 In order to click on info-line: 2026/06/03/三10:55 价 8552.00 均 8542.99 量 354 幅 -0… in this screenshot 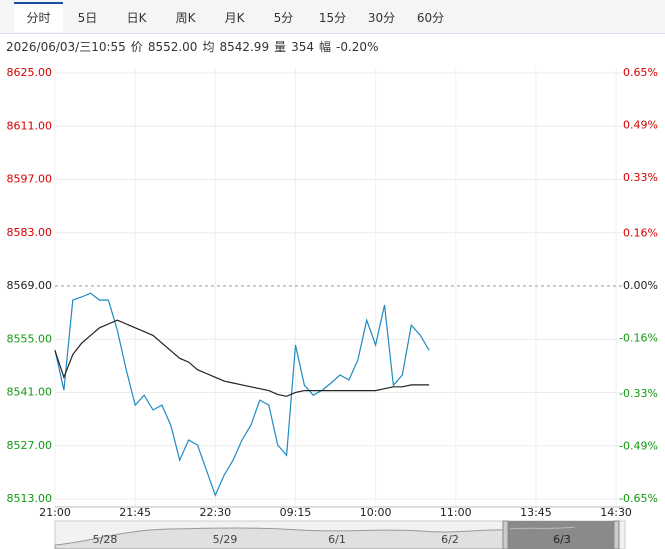, I will do `click(194, 46)`.